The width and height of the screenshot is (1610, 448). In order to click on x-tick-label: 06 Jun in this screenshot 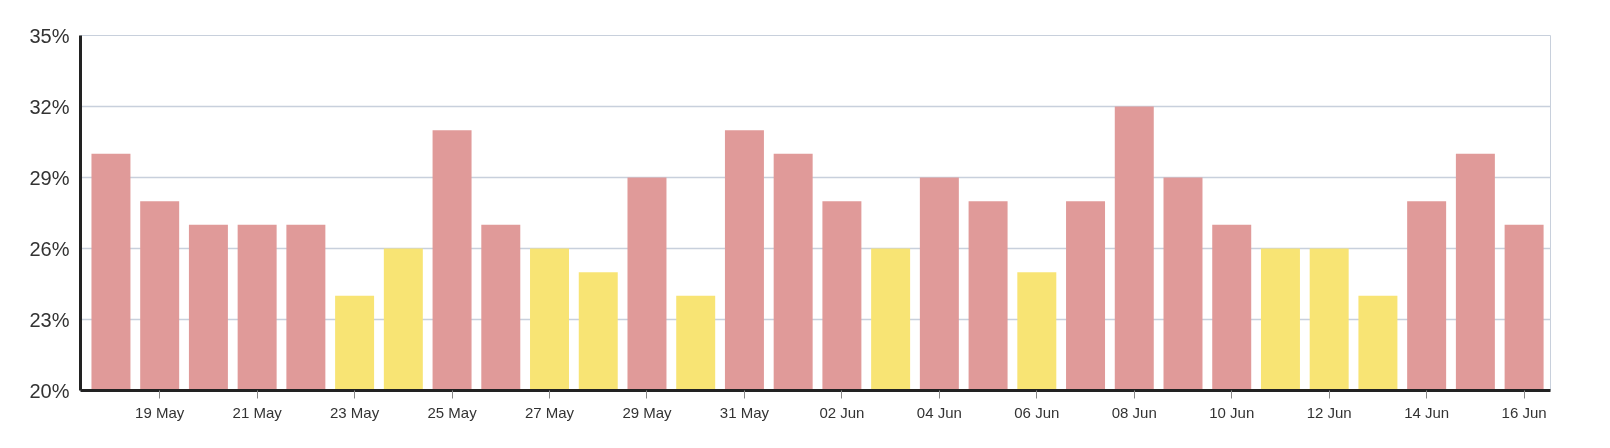, I will do `click(1037, 412)`.